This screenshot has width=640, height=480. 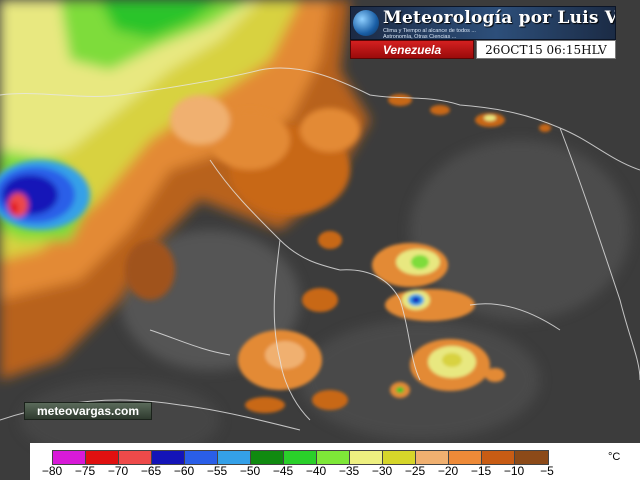 I want to click on timestamp: 26OCT15 06:15HLV, so click(x=546, y=49).